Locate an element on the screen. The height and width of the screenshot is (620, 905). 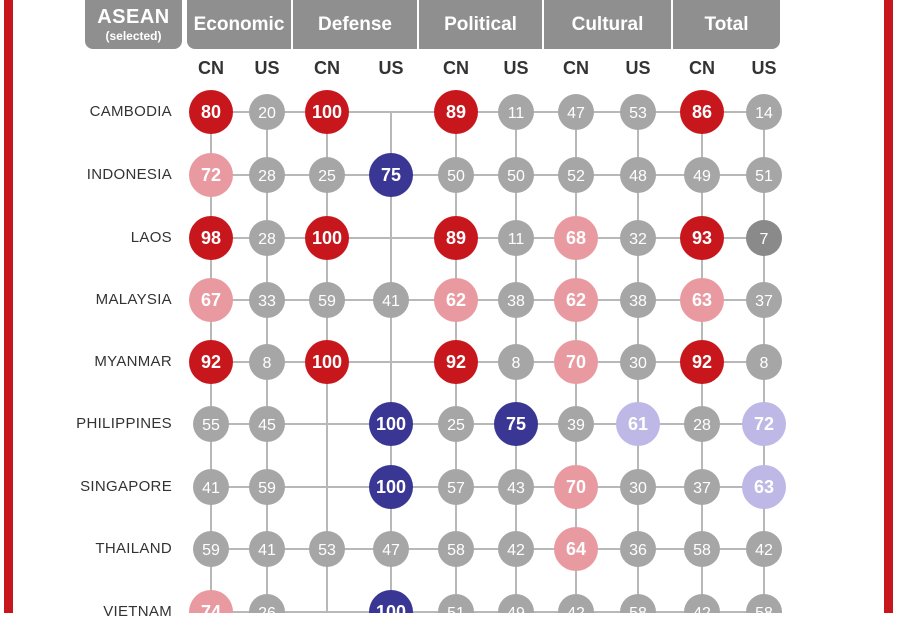
col-label-political-cn: CN is located at coordinates (456, 68).